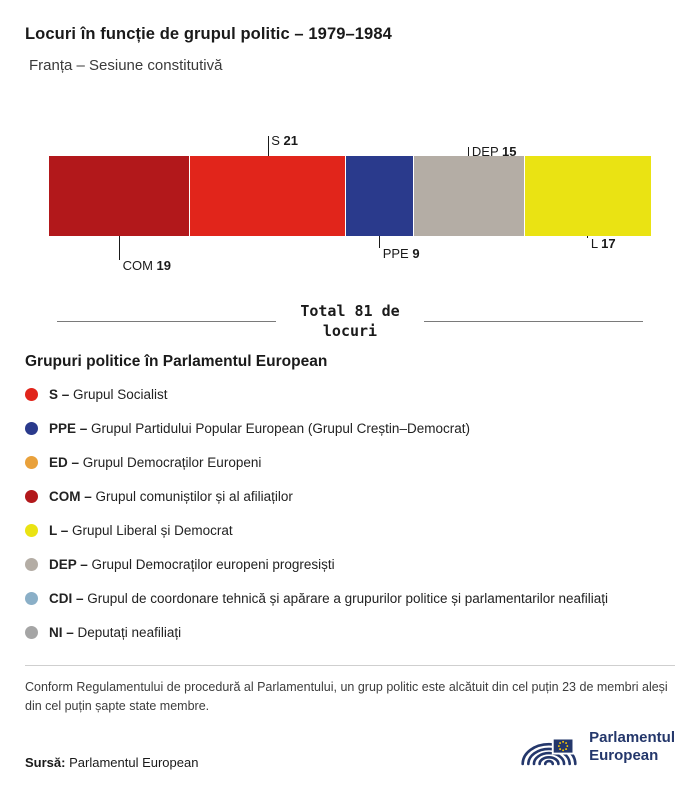 The image size is (700, 786). I want to click on leader-line-ppe, so click(380, 242).